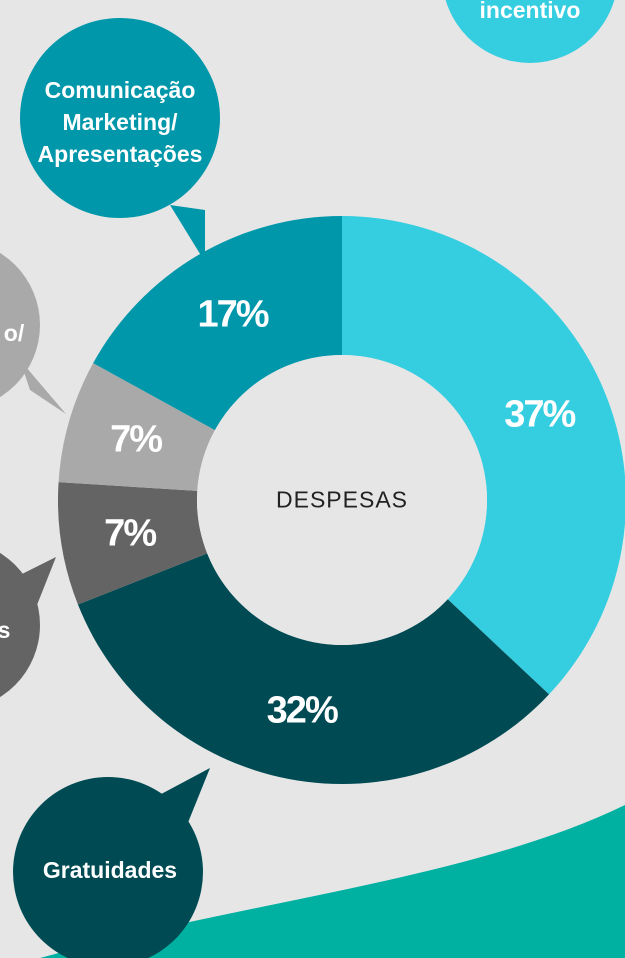 This screenshot has height=958, width=625. I want to click on center-label: DESPESAS, so click(342, 499).